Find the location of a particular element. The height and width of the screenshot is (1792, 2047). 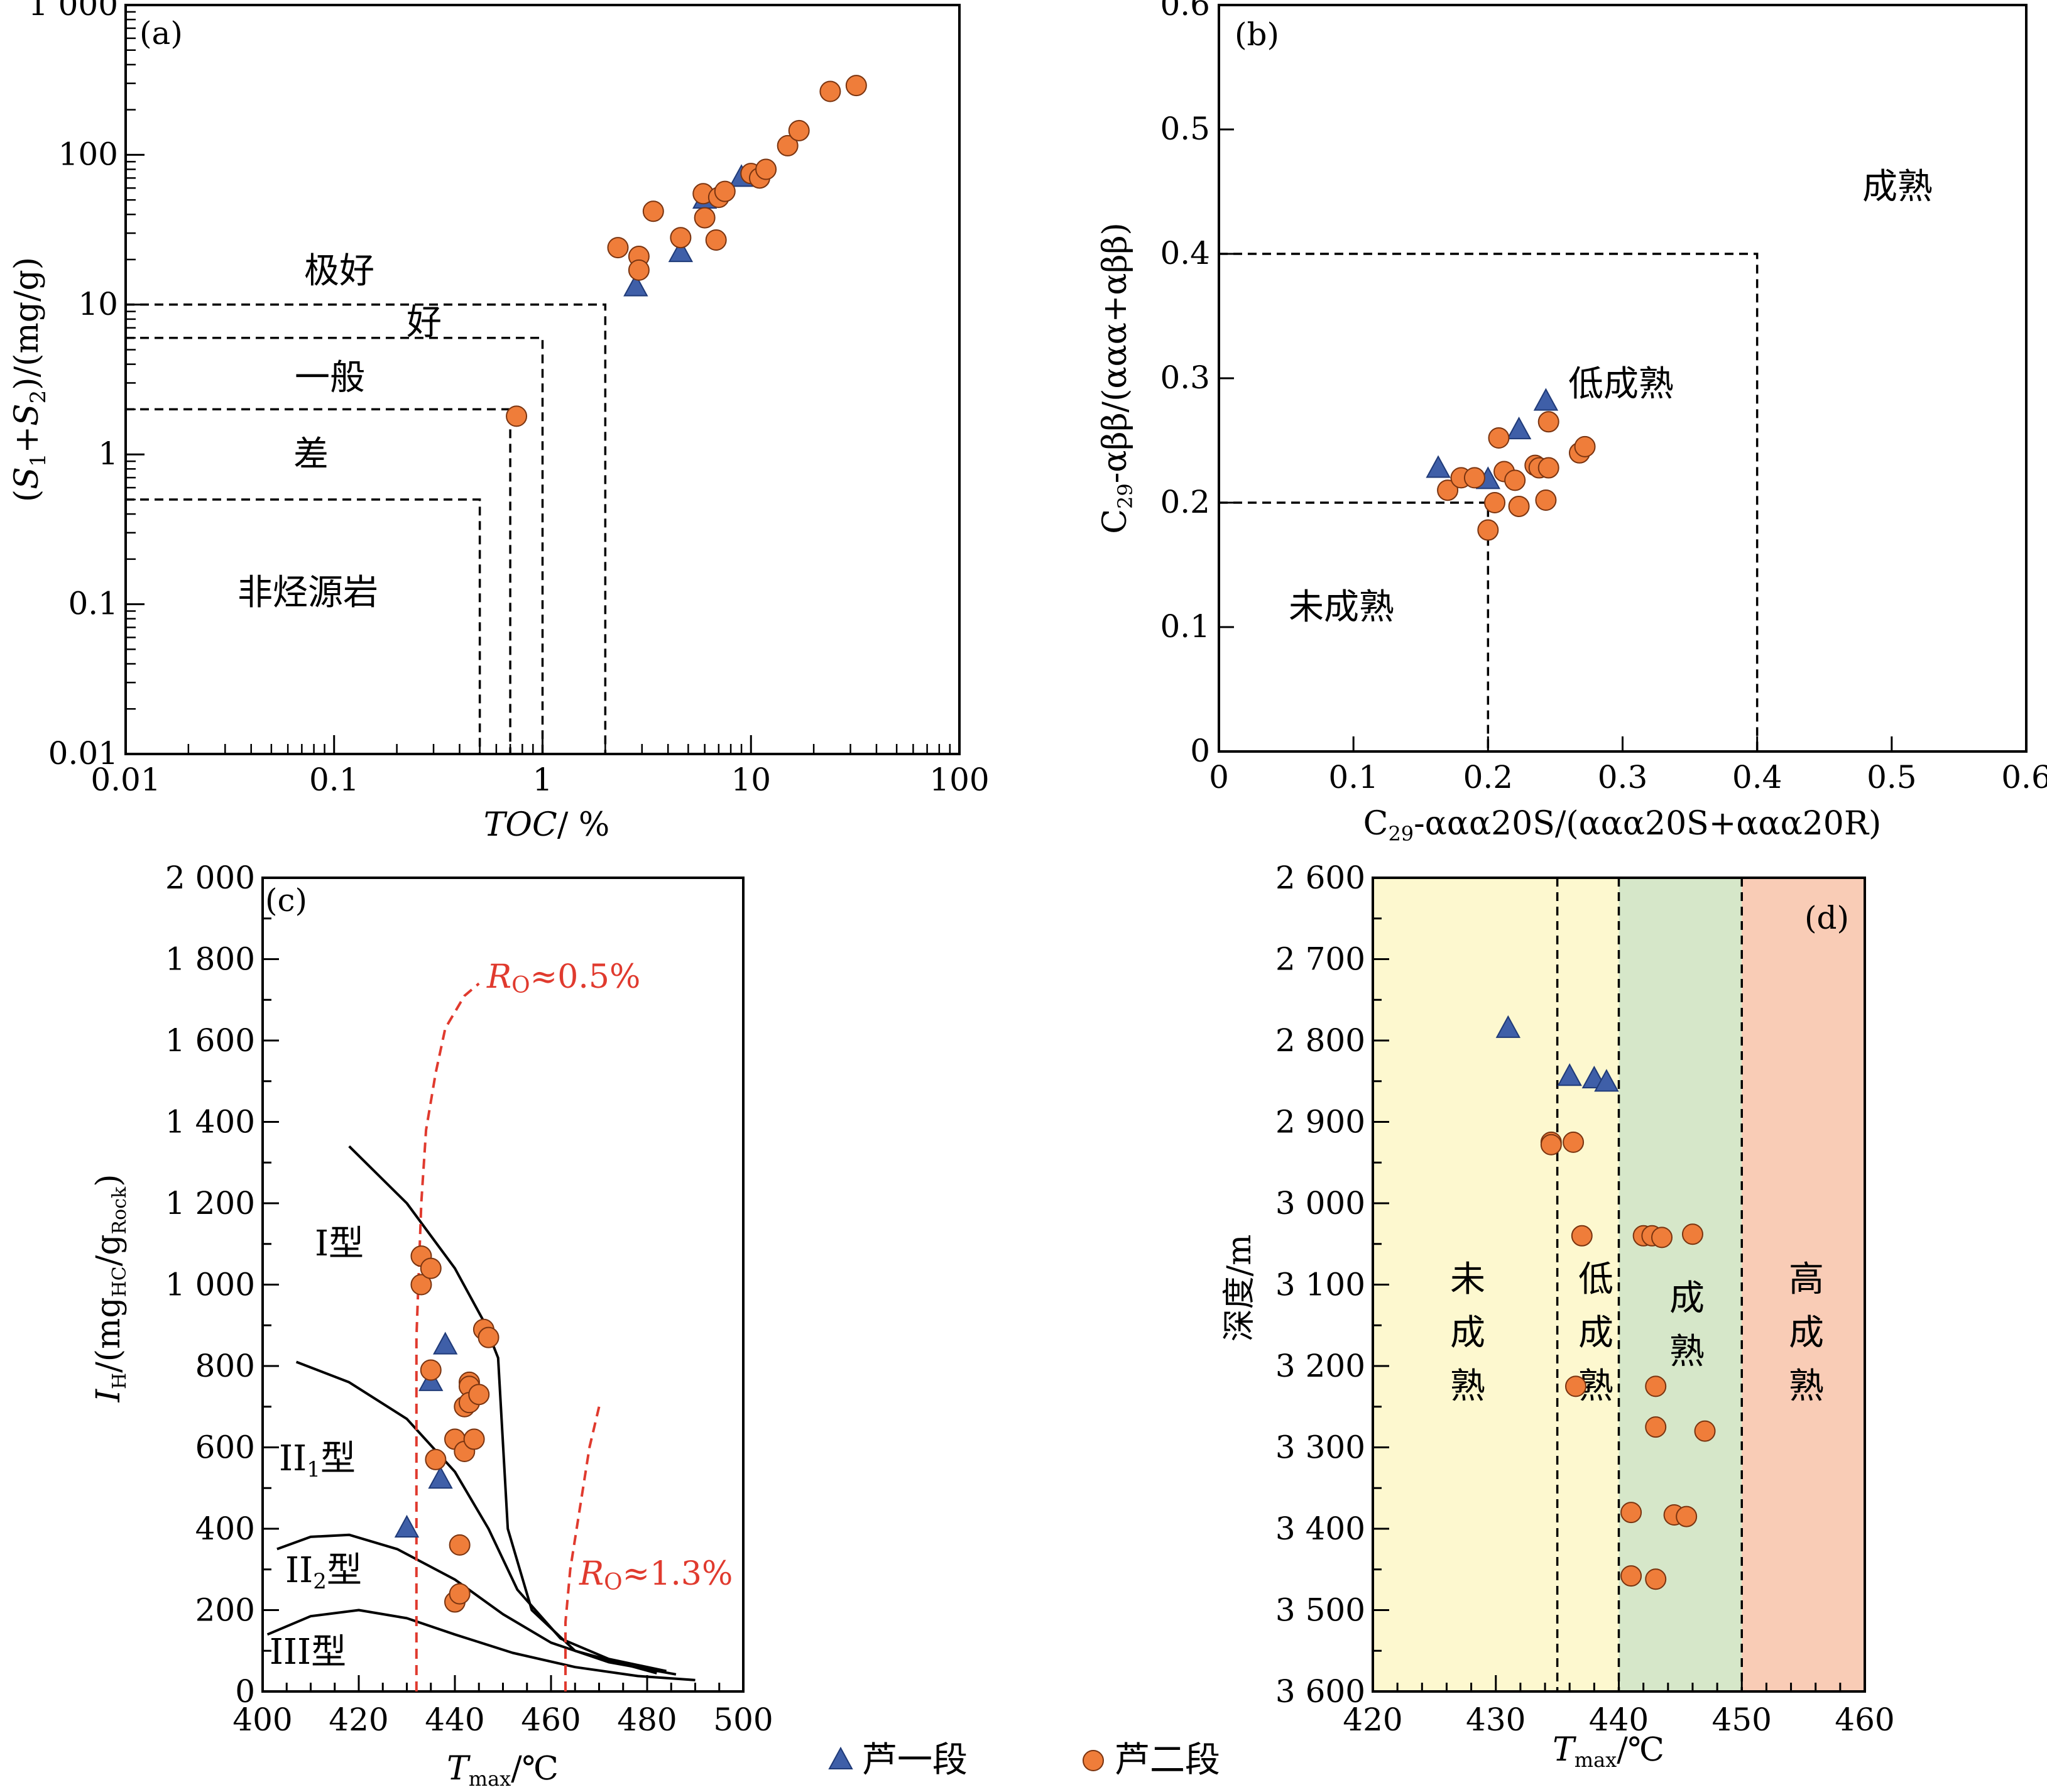

region-label-4: 非烃源岩 is located at coordinates (307, 592).